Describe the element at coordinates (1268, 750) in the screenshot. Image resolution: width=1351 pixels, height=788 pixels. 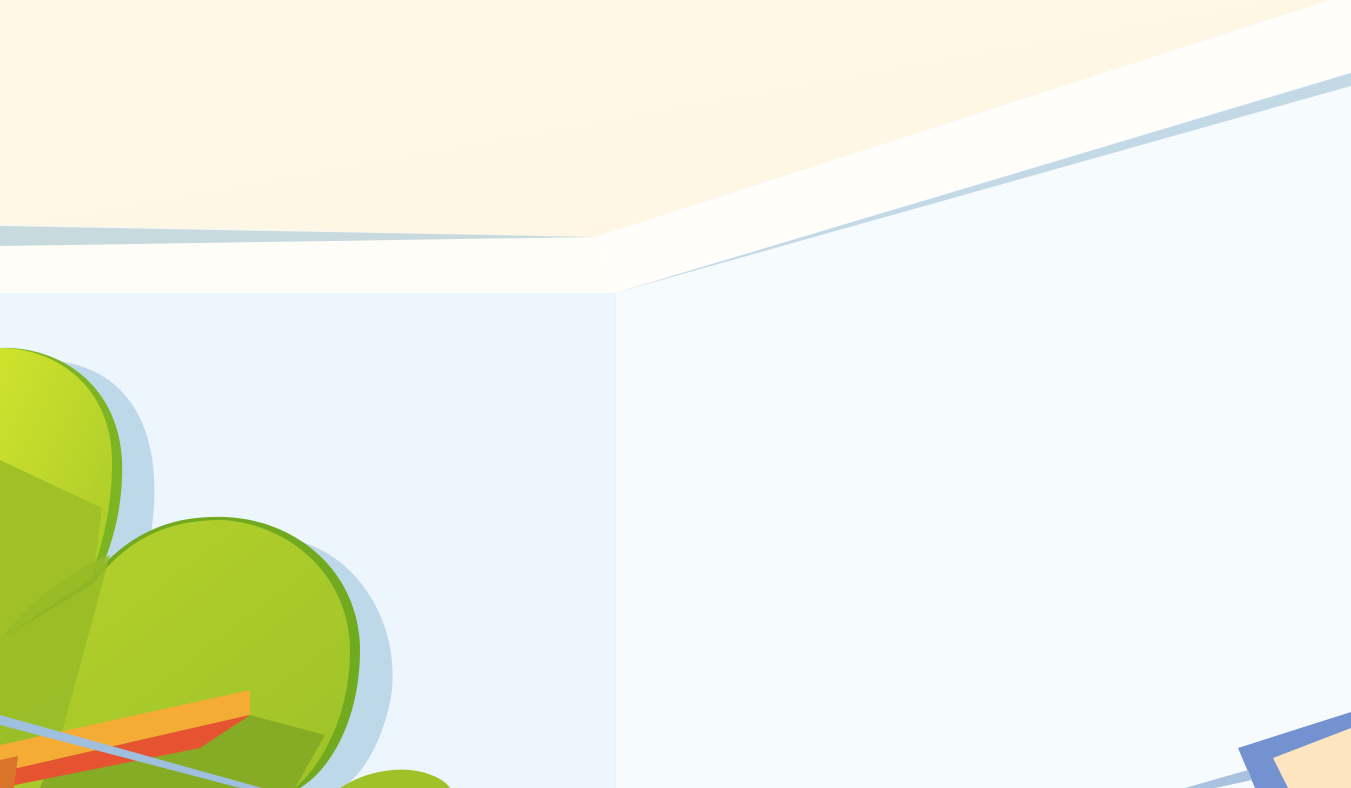
I see `picture-frame-icon` at that location.